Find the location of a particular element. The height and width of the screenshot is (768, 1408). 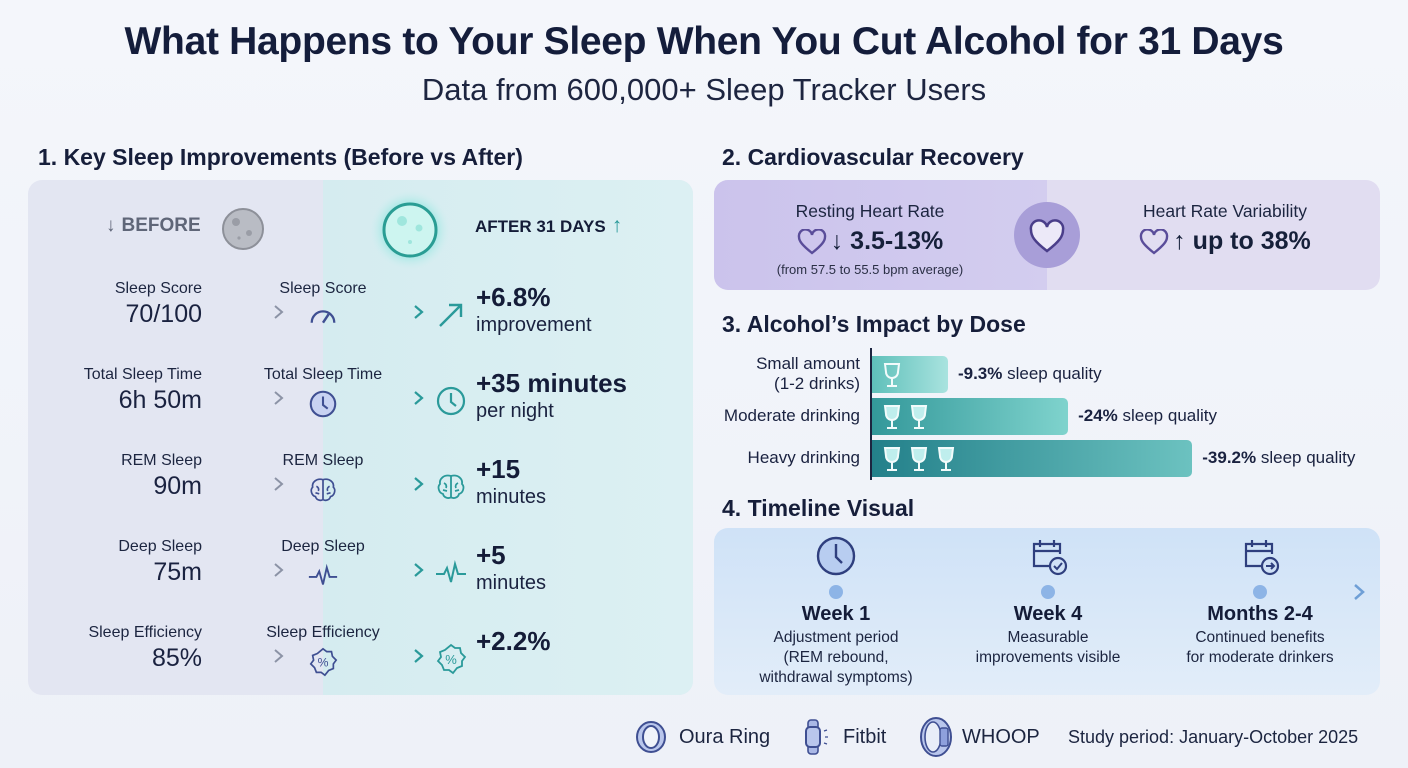

brain-icon is located at coordinates (451, 486).